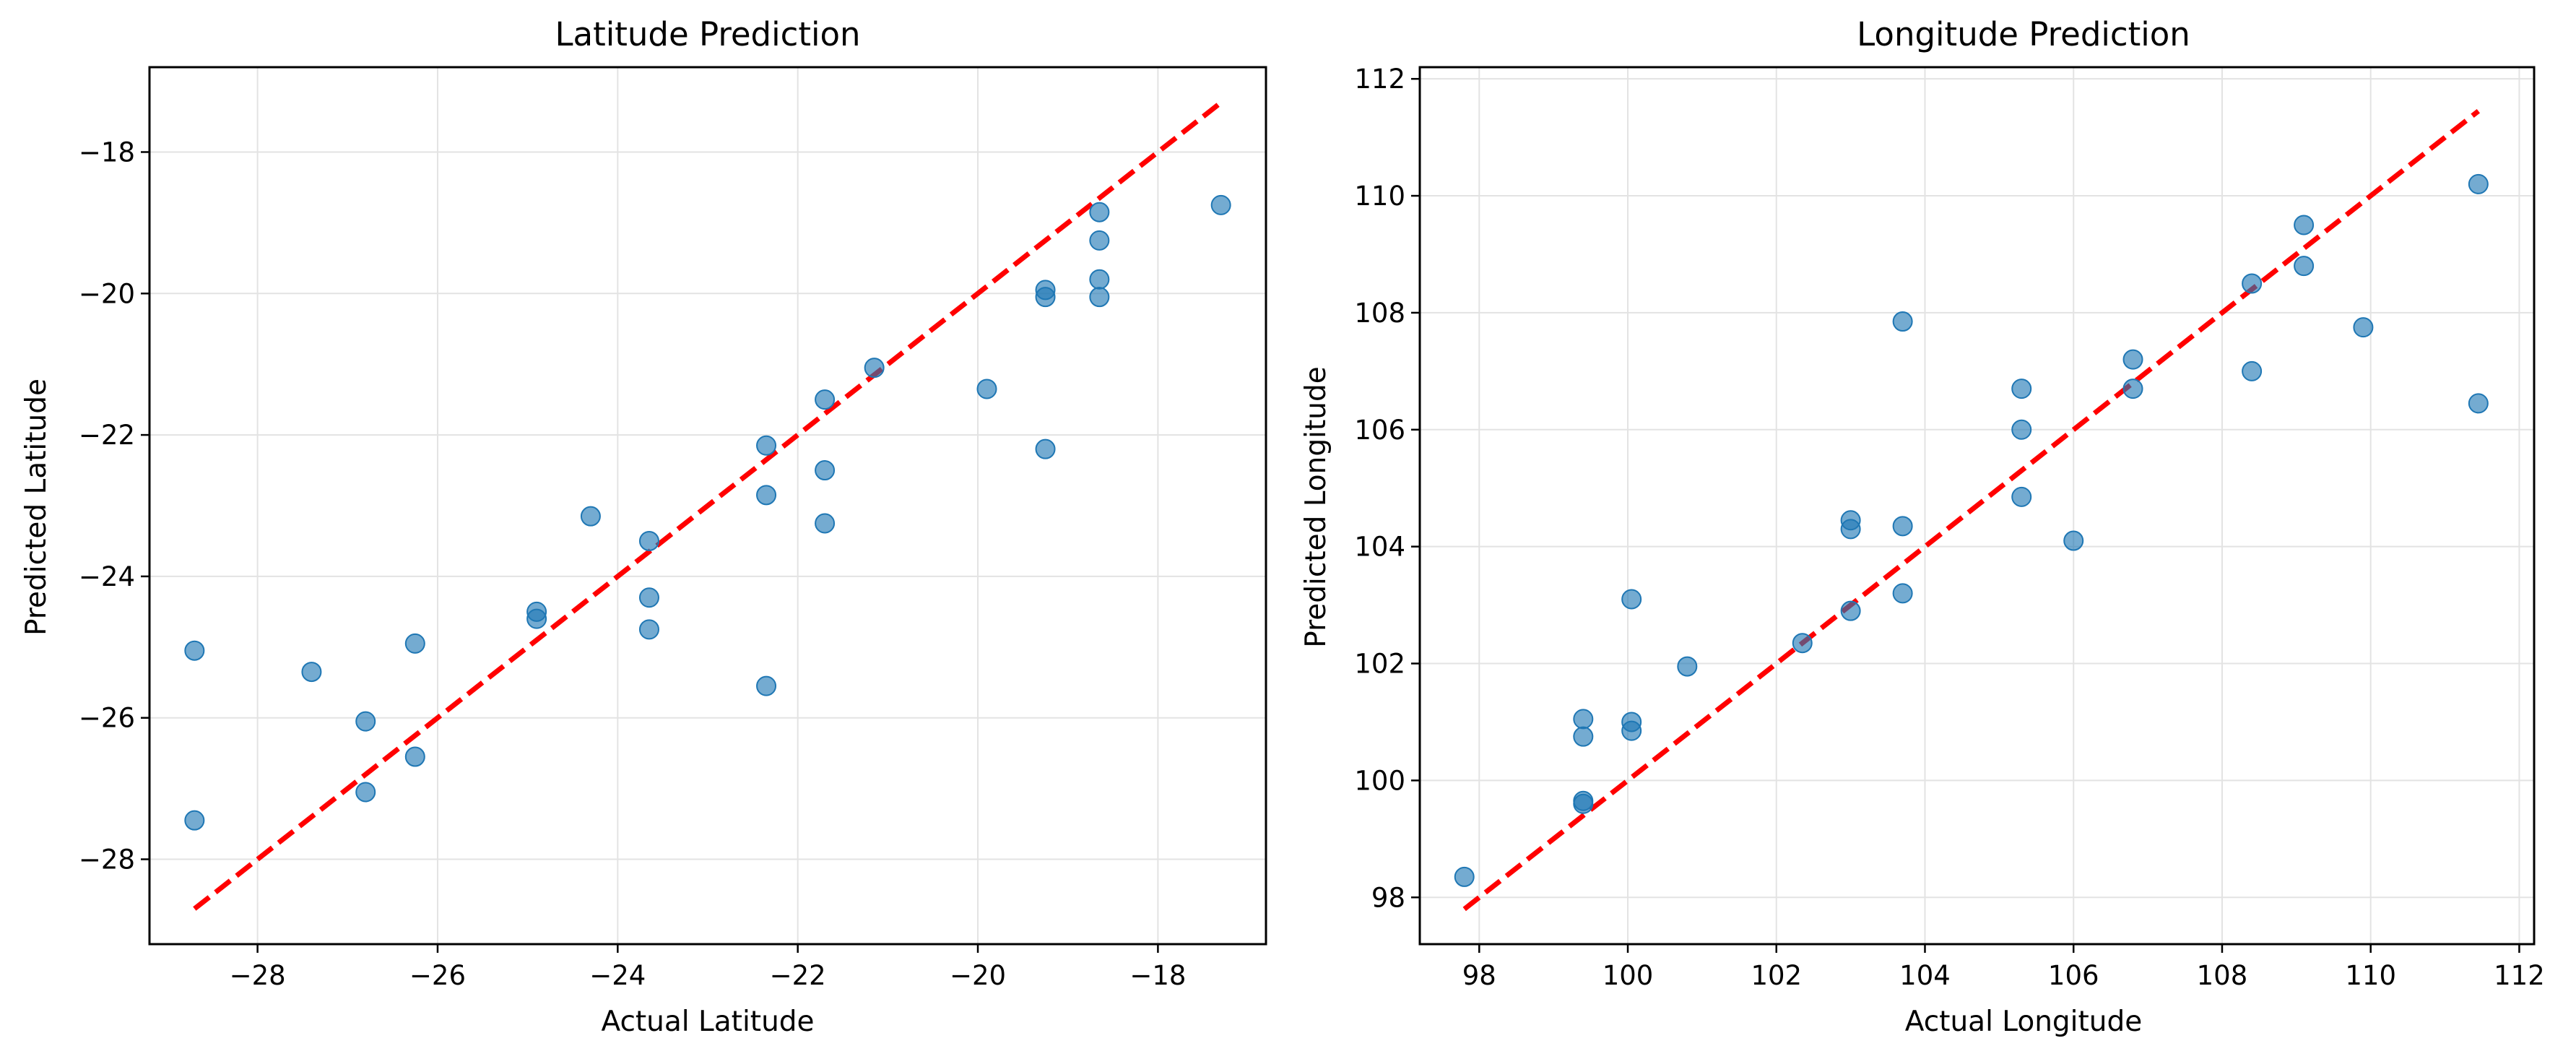 Image resolution: width=2576 pixels, height=1059 pixels. I want to click on x-tick-label: 110, so click(2370, 975).